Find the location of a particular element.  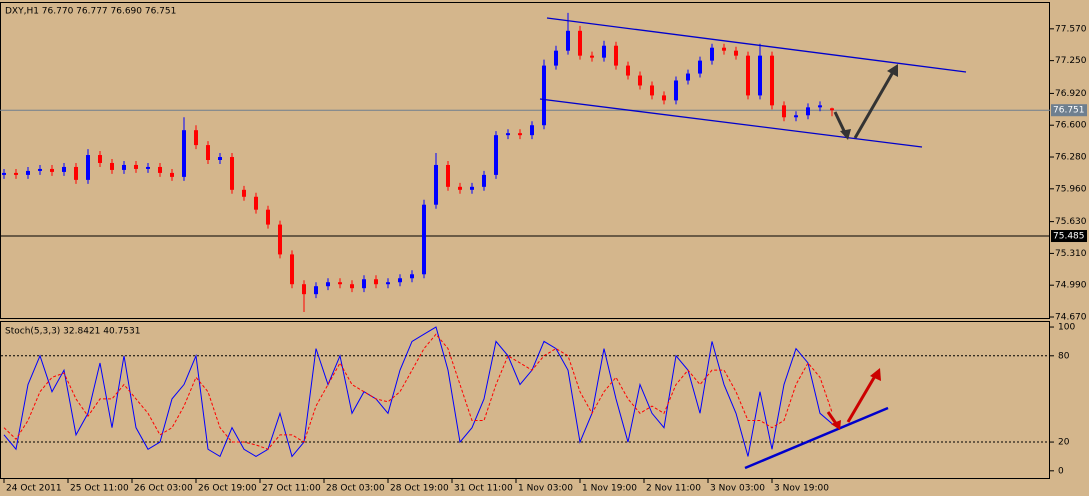

channel-bottom-line is located at coordinates (731, 123).